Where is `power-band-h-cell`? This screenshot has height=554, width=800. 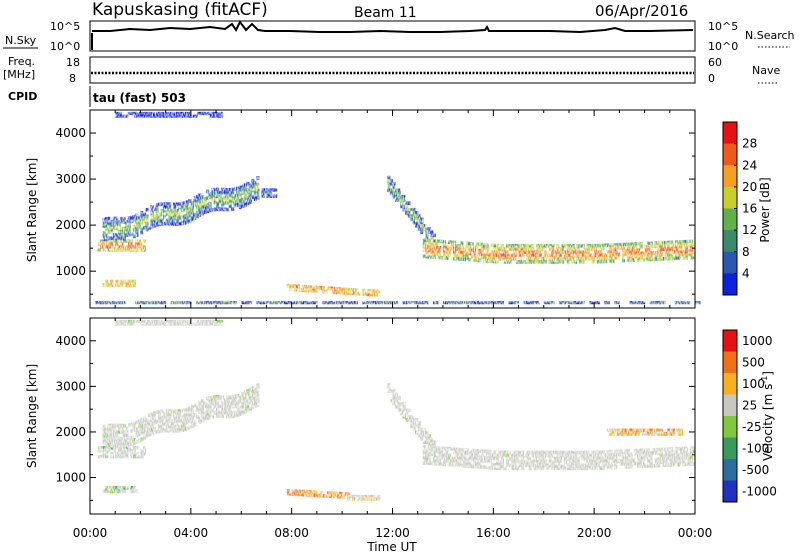 power-band-h-cell is located at coordinates (138, 116).